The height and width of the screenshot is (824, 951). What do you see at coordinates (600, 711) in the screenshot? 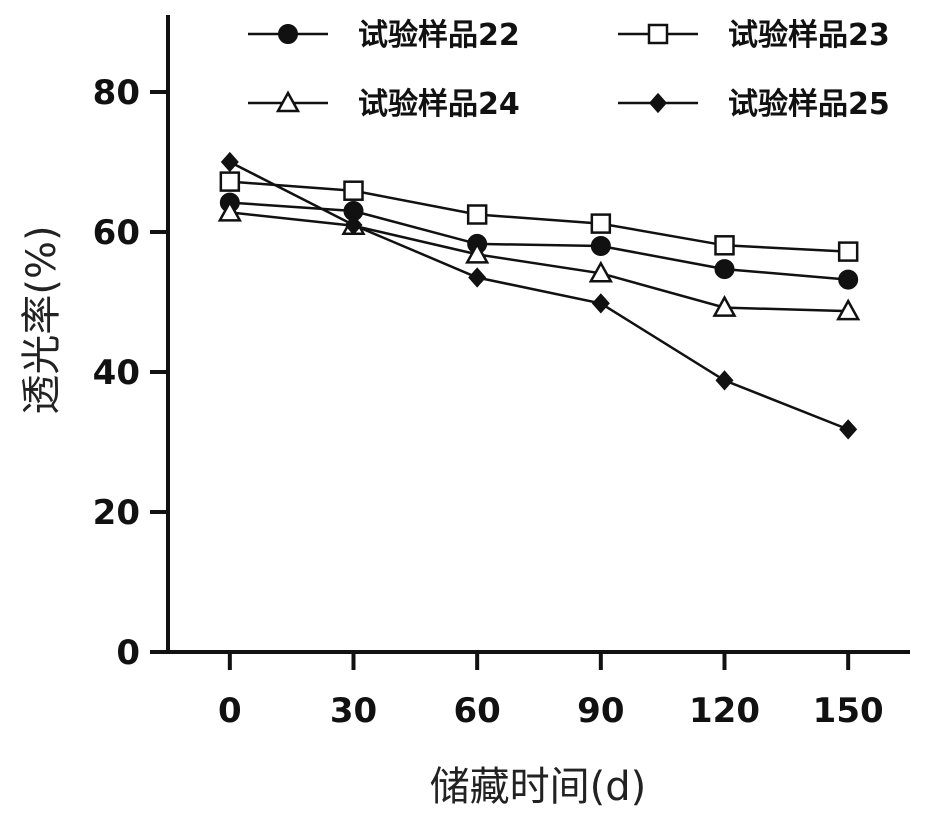
I see `x-tick-label: 90` at bounding box center [600, 711].